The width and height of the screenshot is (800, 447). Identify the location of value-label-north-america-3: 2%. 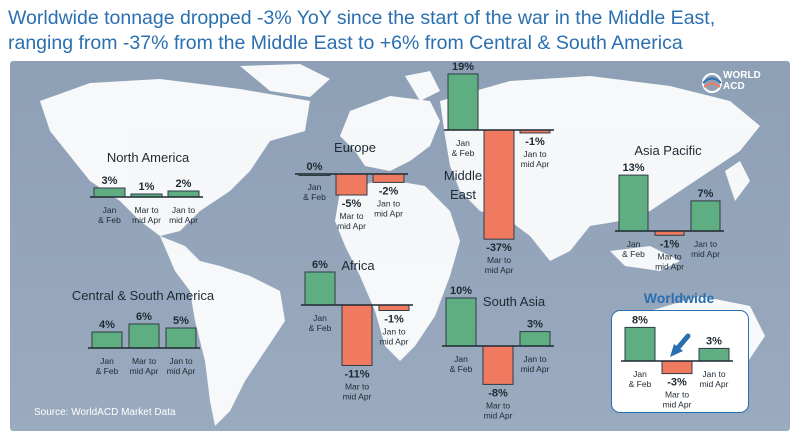
(184, 184).